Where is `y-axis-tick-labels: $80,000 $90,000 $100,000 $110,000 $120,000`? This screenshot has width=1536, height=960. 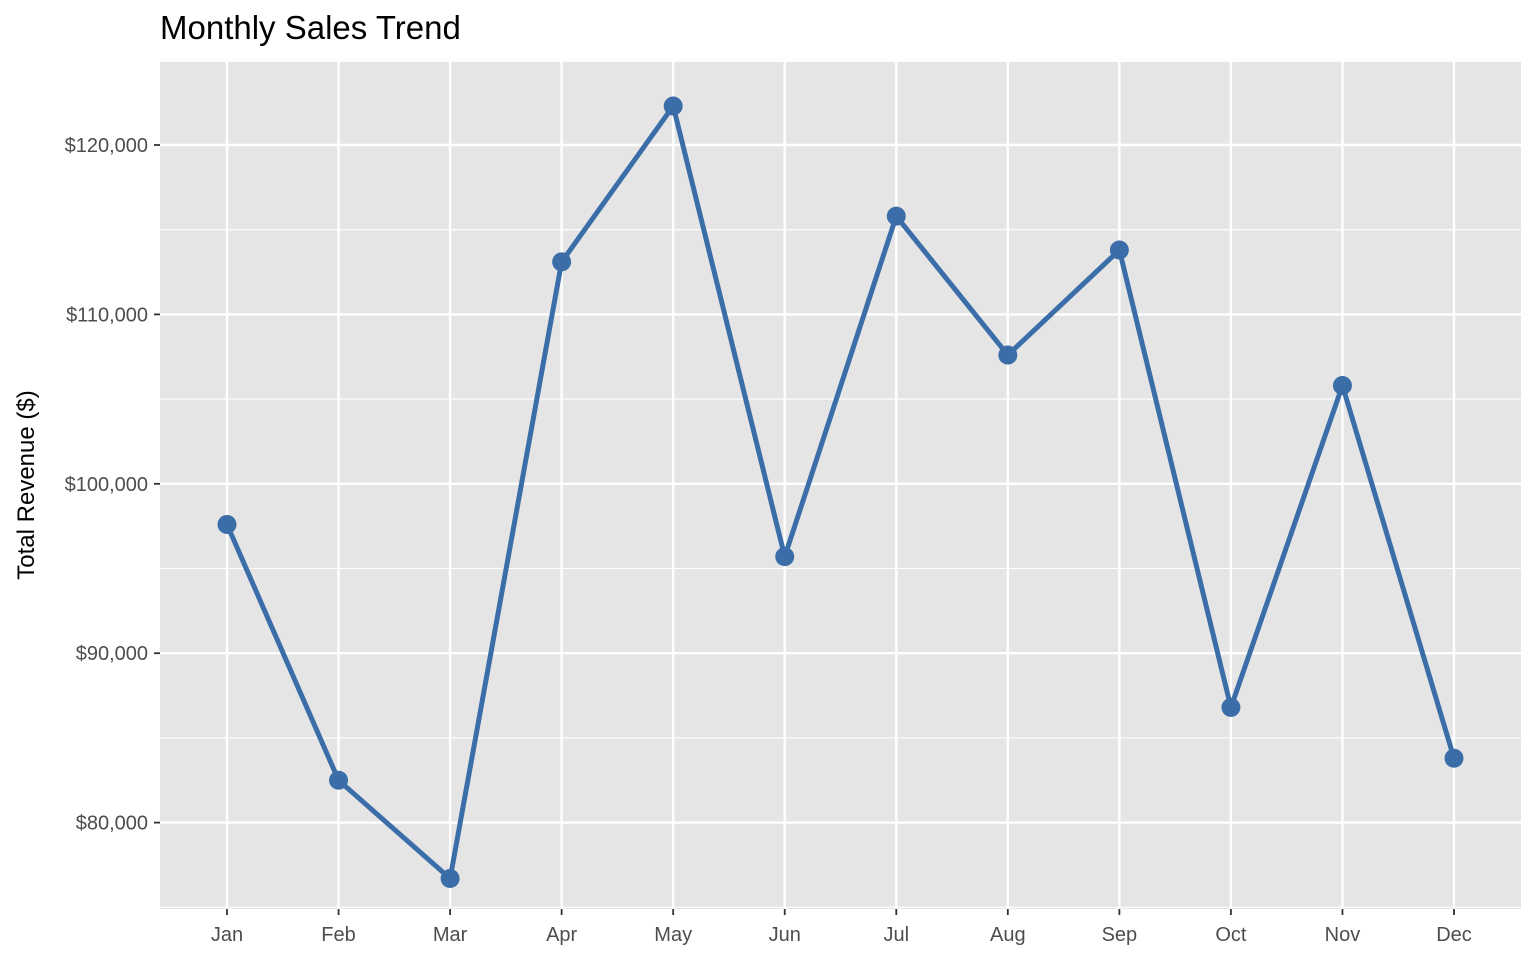 y-axis-tick-labels: $80,000 $90,000 $100,000 $110,000 $120,000 is located at coordinates (106, 485).